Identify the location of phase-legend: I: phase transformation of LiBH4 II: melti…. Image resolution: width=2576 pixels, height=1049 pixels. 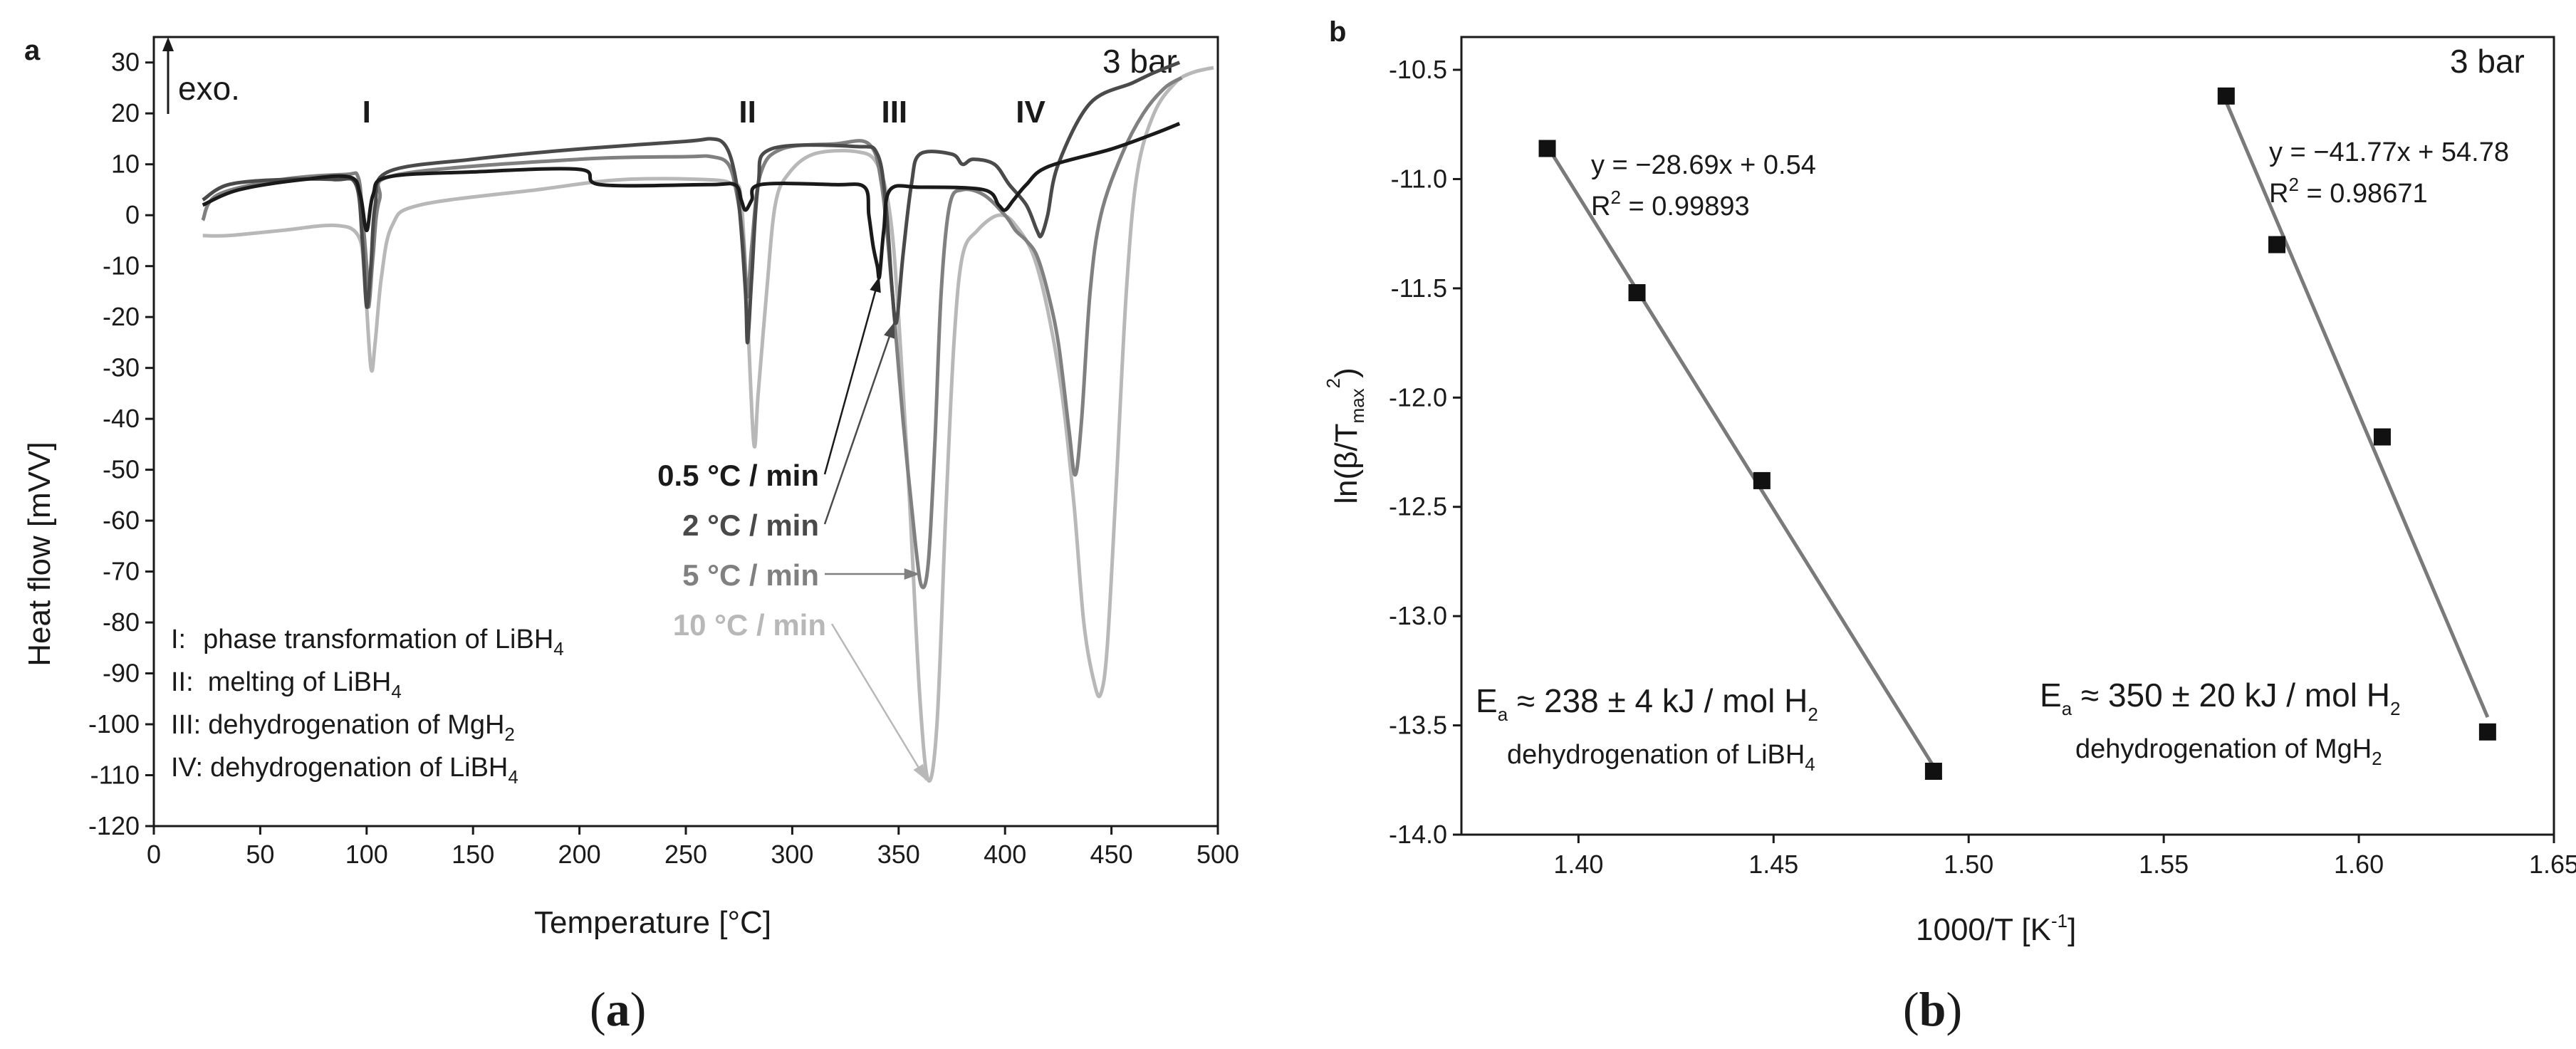
(367, 706).